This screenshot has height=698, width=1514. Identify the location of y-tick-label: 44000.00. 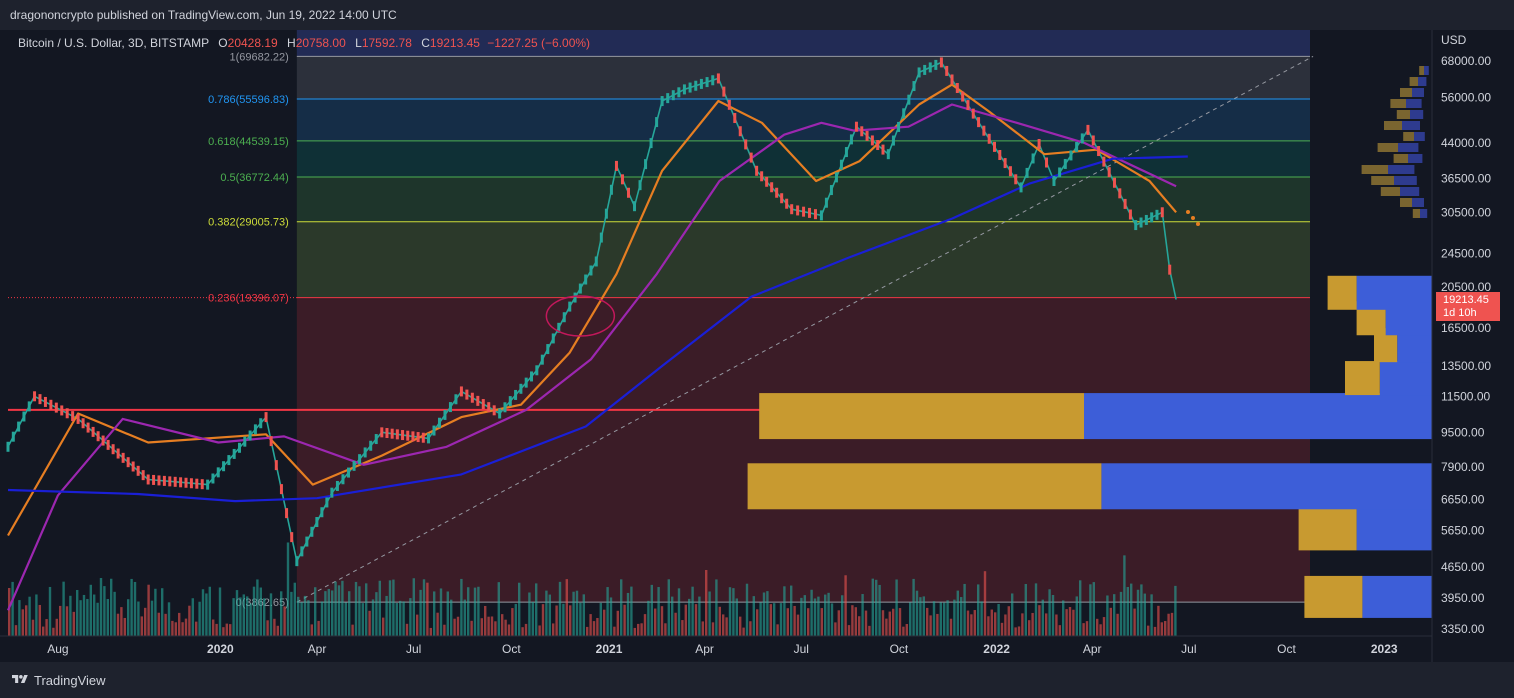
(1466, 143).